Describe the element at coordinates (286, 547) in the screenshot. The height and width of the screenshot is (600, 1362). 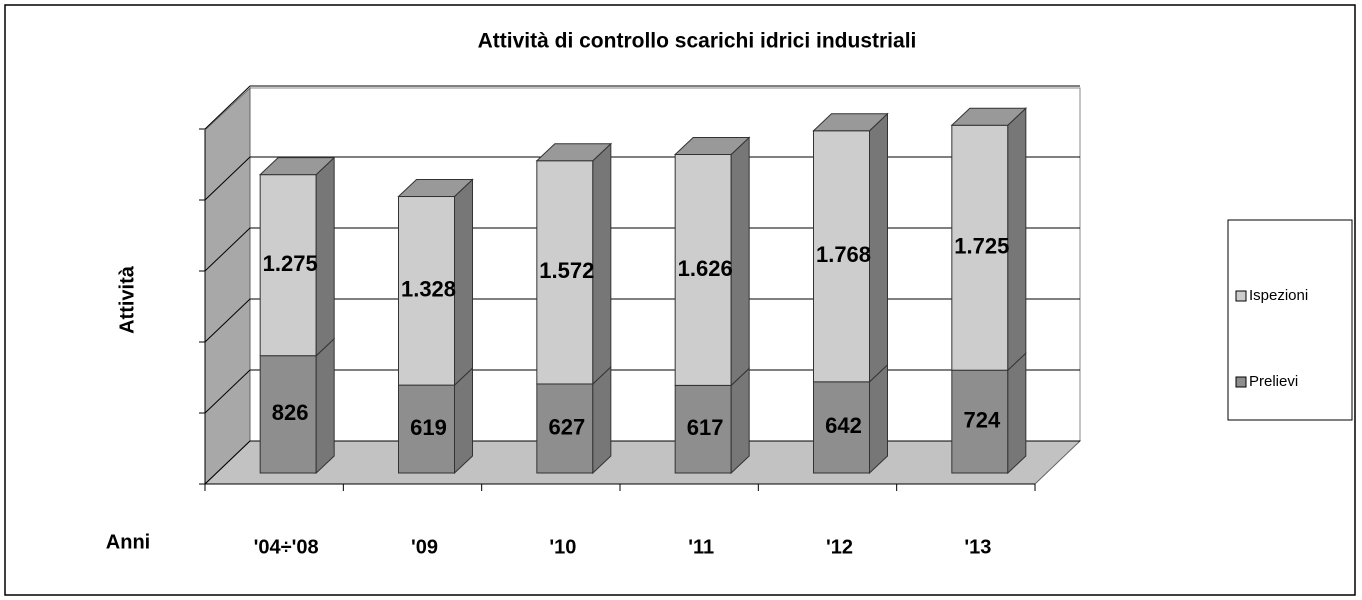
I see `x-tick-label: '04÷'08` at that location.